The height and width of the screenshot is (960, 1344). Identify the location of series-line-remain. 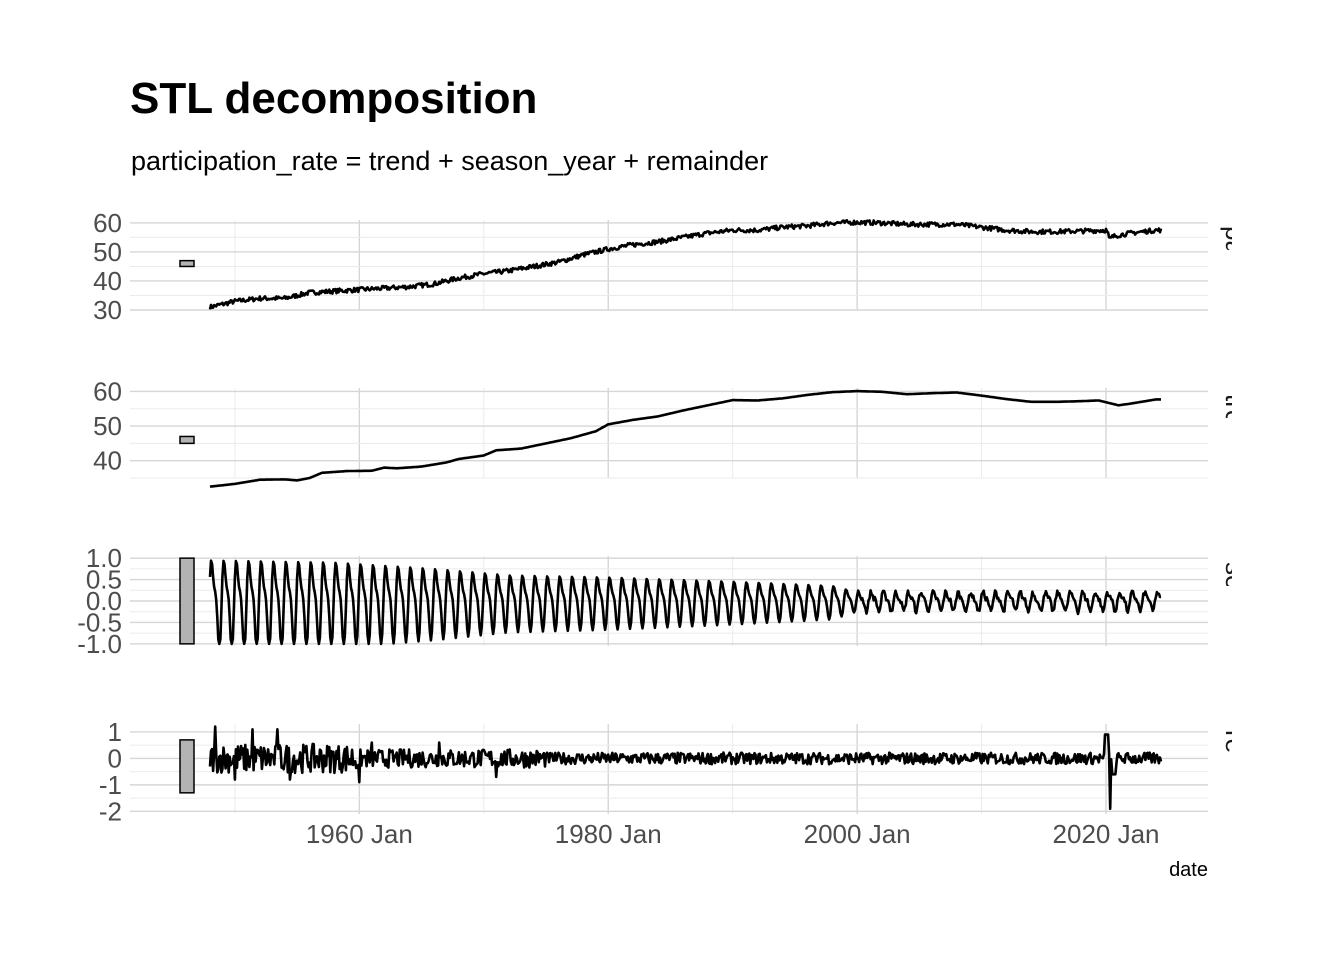
(685, 767).